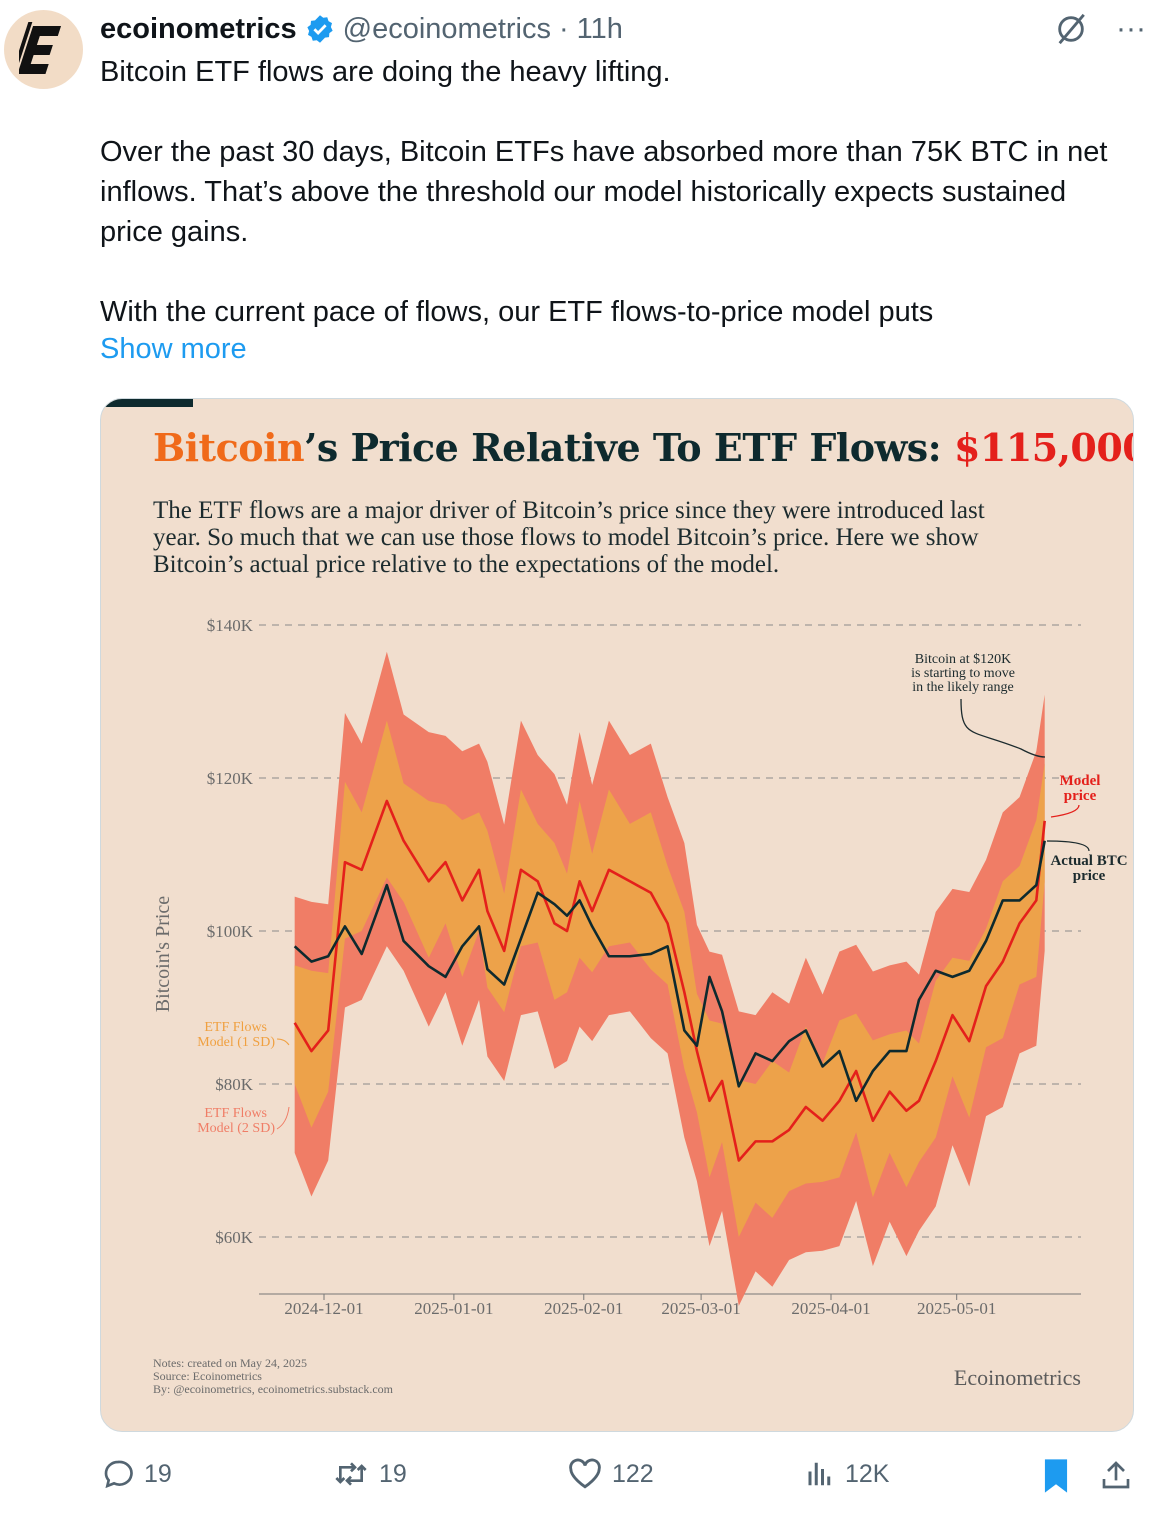 The image size is (1166, 1522). Describe the element at coordinates (956, 1308) in the screenshot. I see `x-tick-label: 2025-05-01` at that location.